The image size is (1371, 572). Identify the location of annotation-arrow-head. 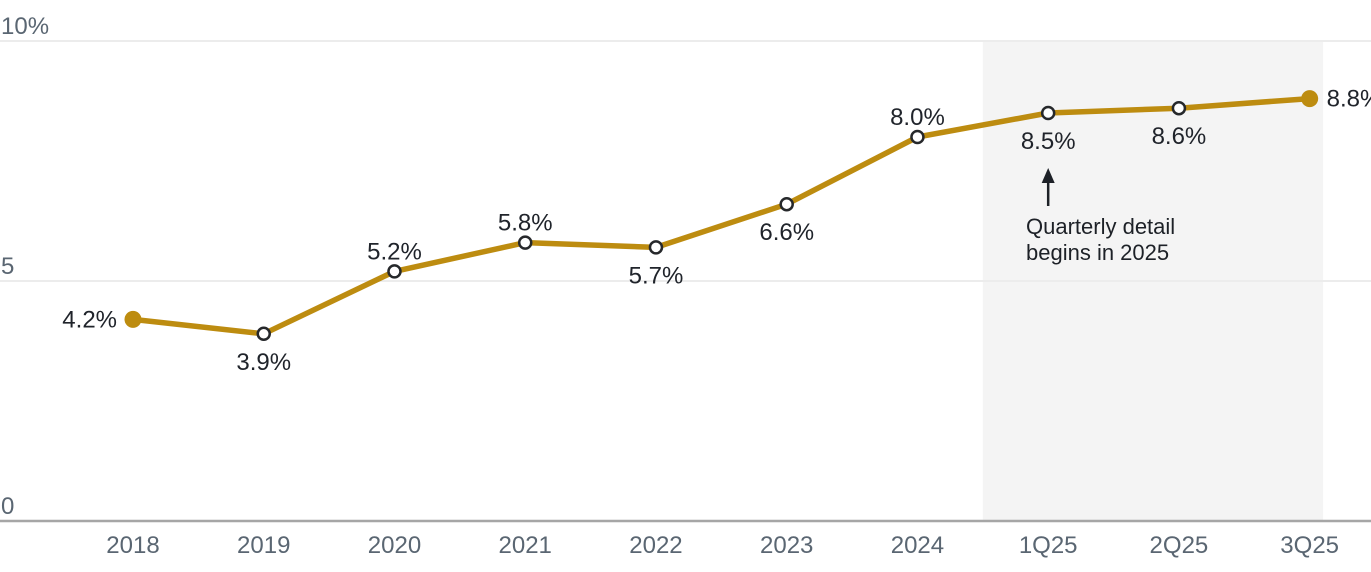
(1048, 175).